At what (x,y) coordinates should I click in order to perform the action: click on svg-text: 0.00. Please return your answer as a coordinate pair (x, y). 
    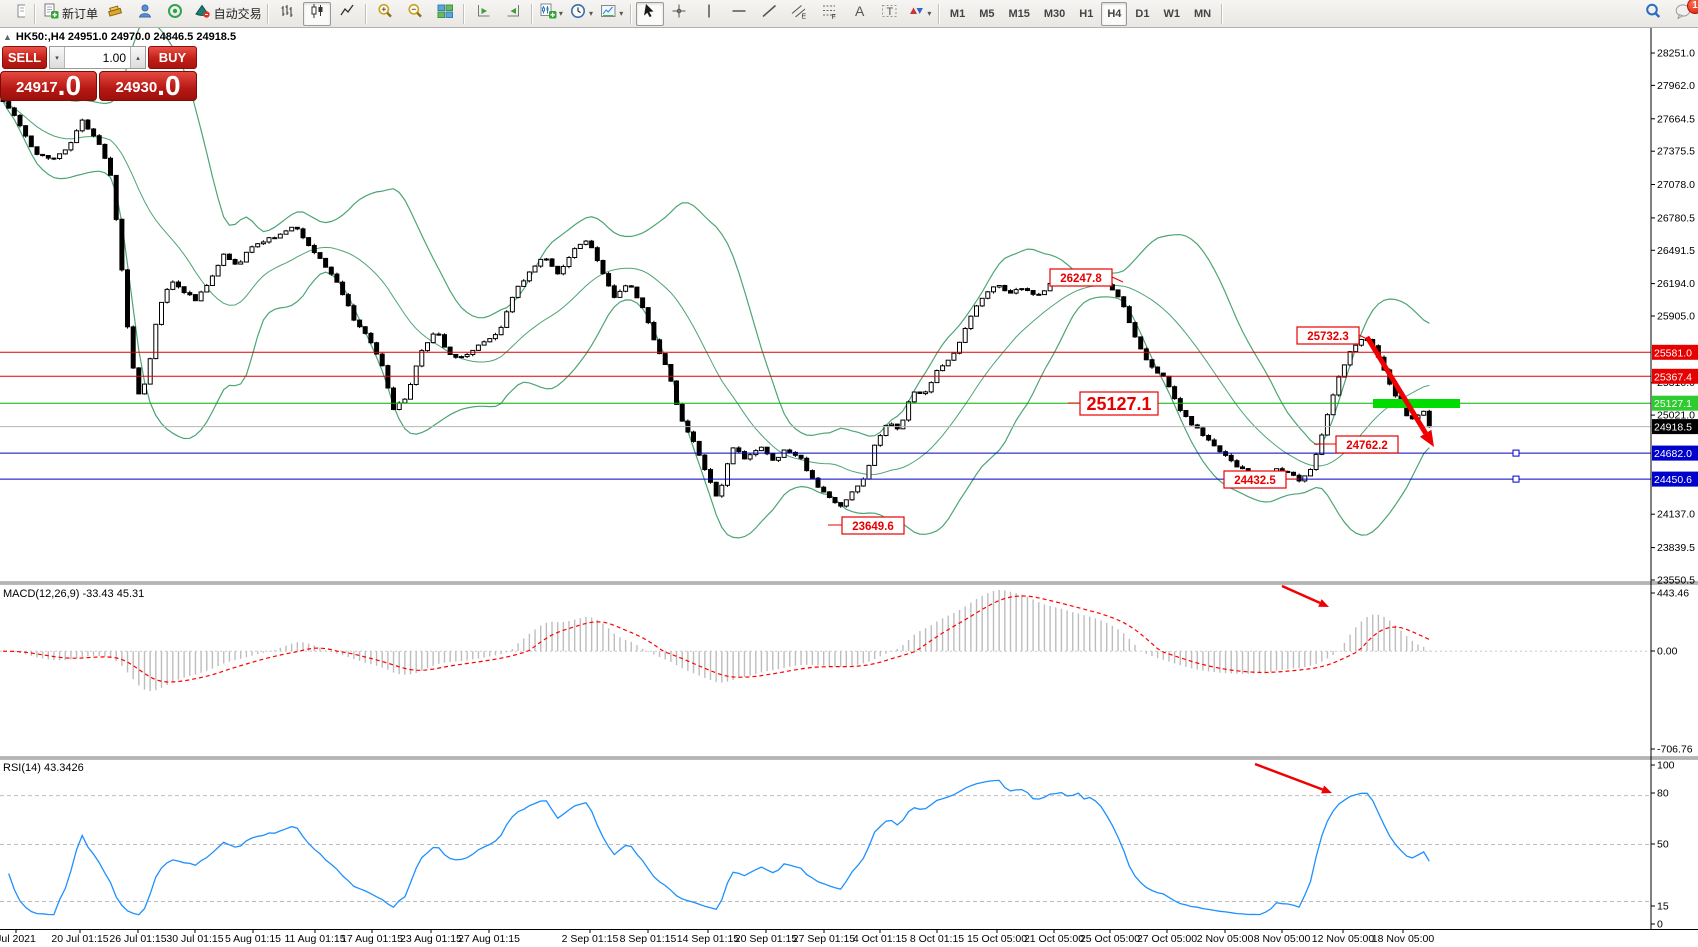
    Looking at the image, I should click on (1667, 652).